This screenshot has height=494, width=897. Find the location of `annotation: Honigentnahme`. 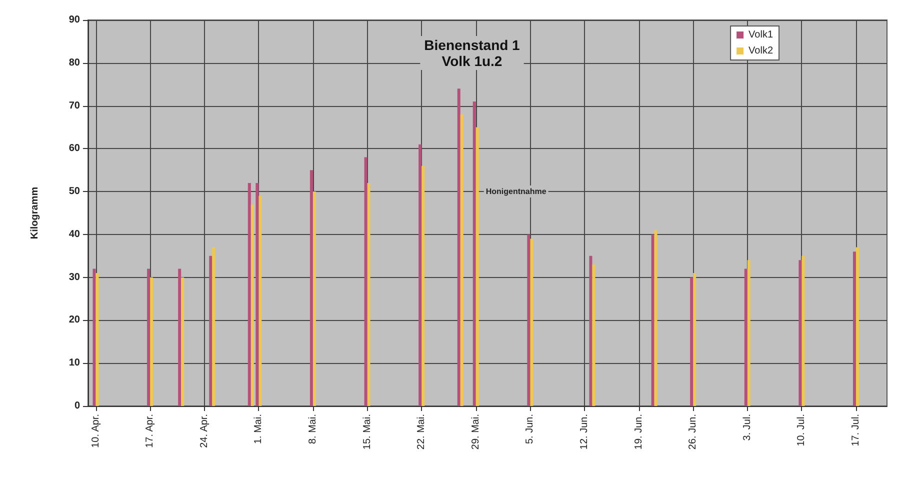

annotation: Honigentnahme is located at coordinates (516, 191).